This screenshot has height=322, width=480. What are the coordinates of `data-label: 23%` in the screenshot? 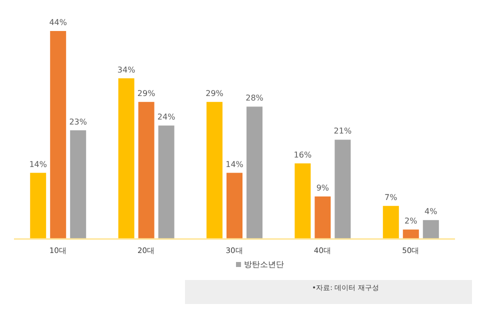 It's located at (78, 121).